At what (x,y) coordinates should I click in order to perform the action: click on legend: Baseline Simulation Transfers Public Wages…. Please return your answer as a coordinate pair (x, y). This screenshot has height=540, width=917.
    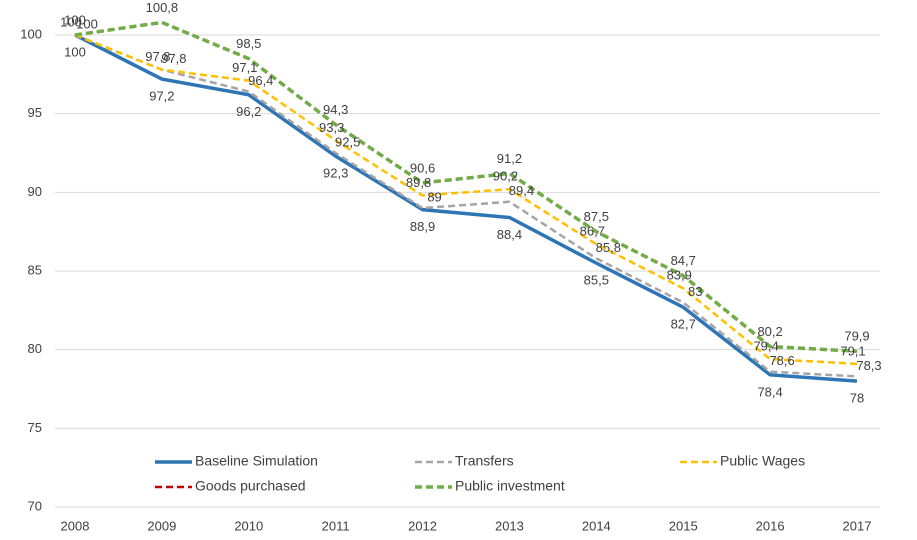
    Looking at the image, I should click on (480, 473).